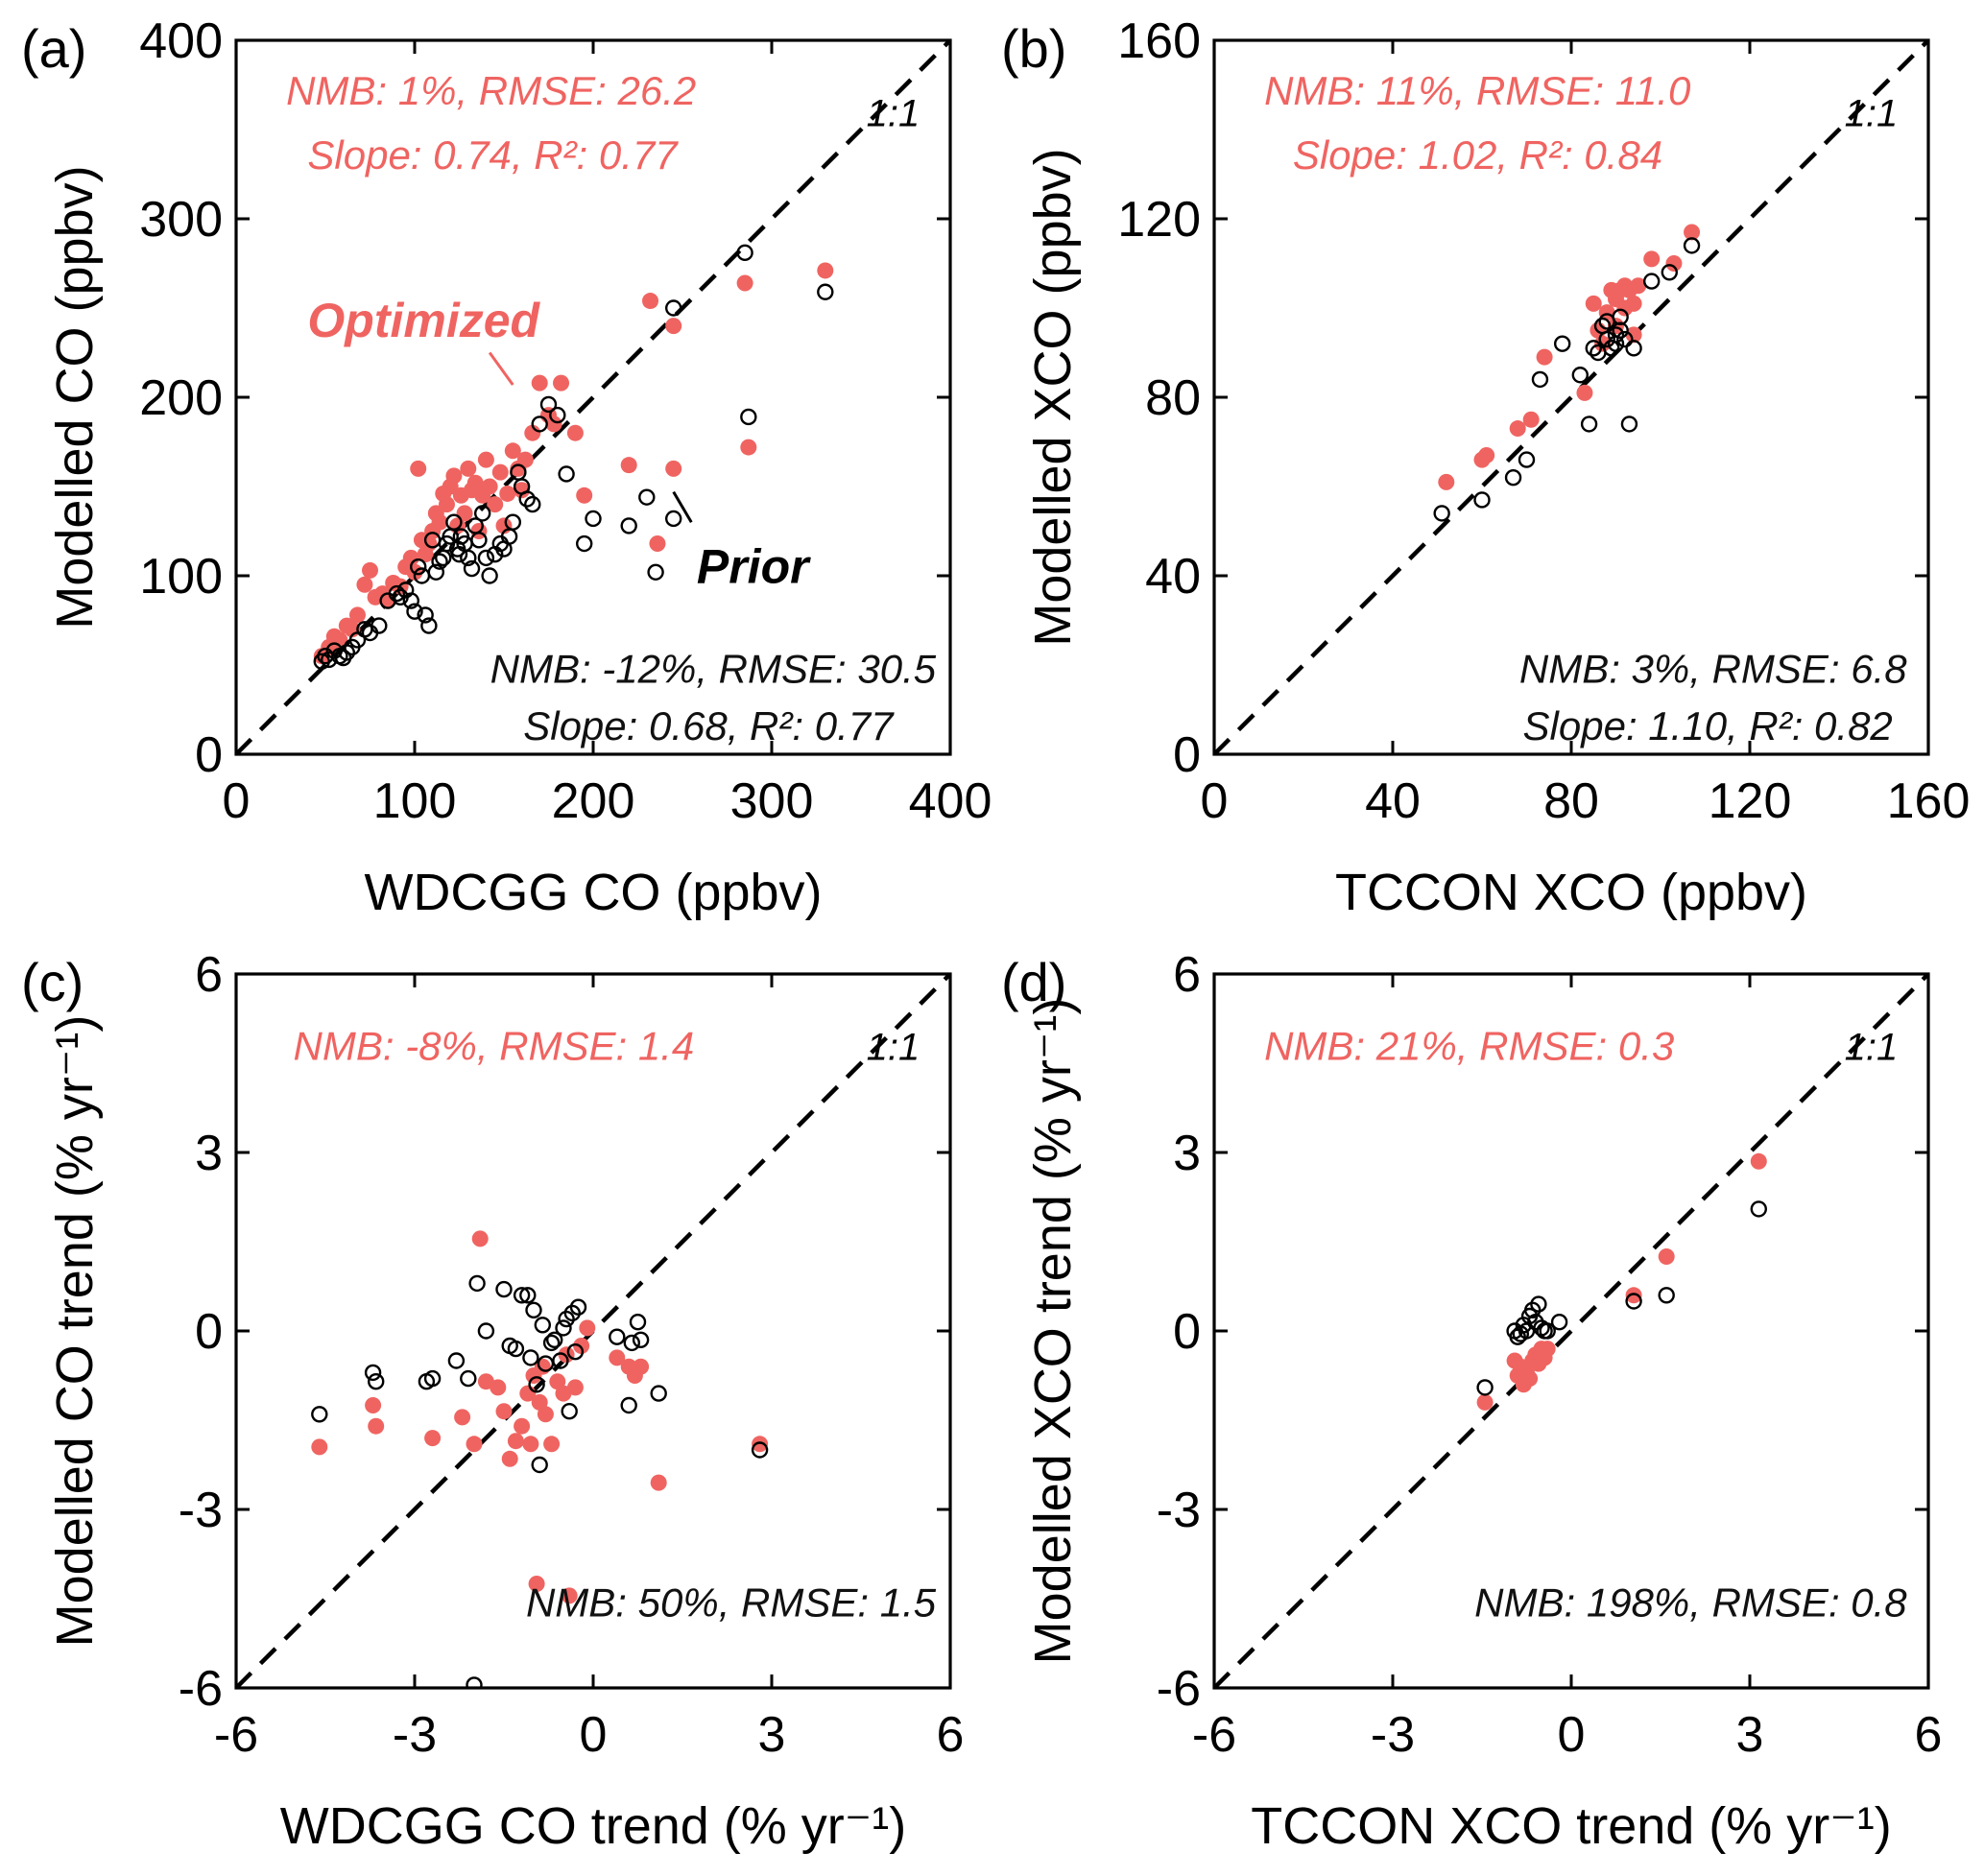  I want to click on optimized-stats: NMB: 21%, RMSE: 0.3, so click(1469, 1045).